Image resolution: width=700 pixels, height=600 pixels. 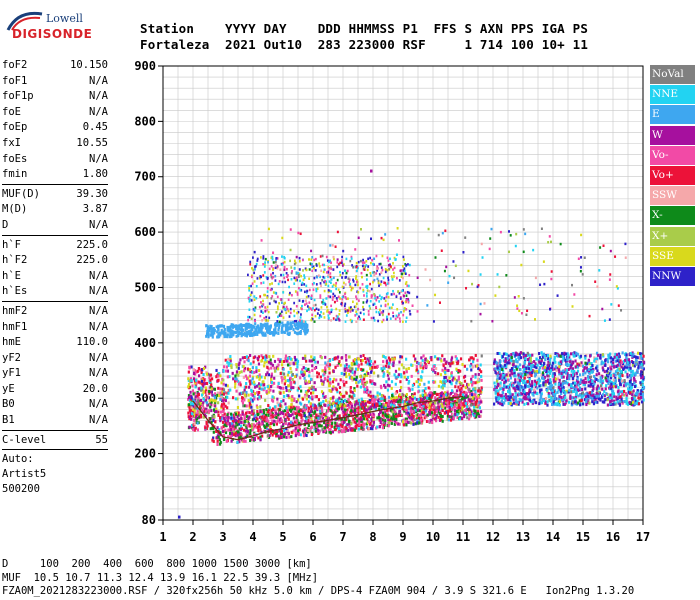 What do you see at coordinates (92, 342) in the screenshot?
I see `param-value: 110.0` at bounding box center [92, 342].